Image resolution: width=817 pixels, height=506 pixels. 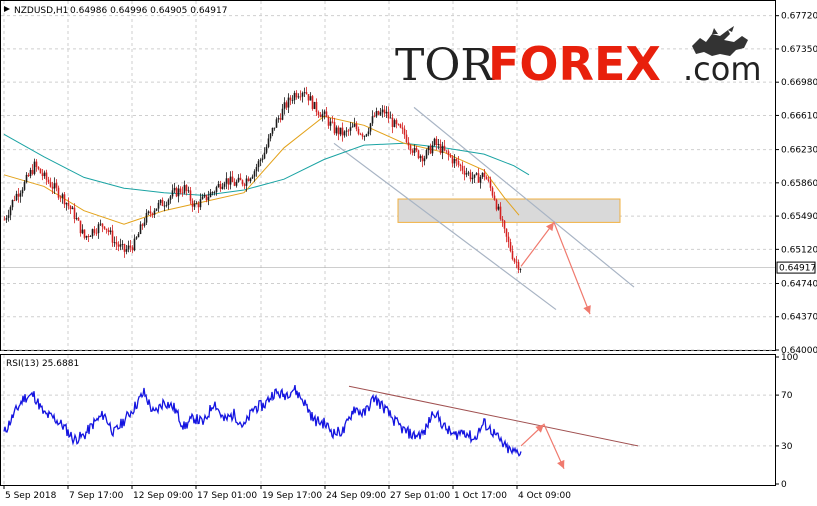 What do you see at coordinates (509, 210) in the screenshot?
I see `zone-layer` at bounding box center [509, 210].